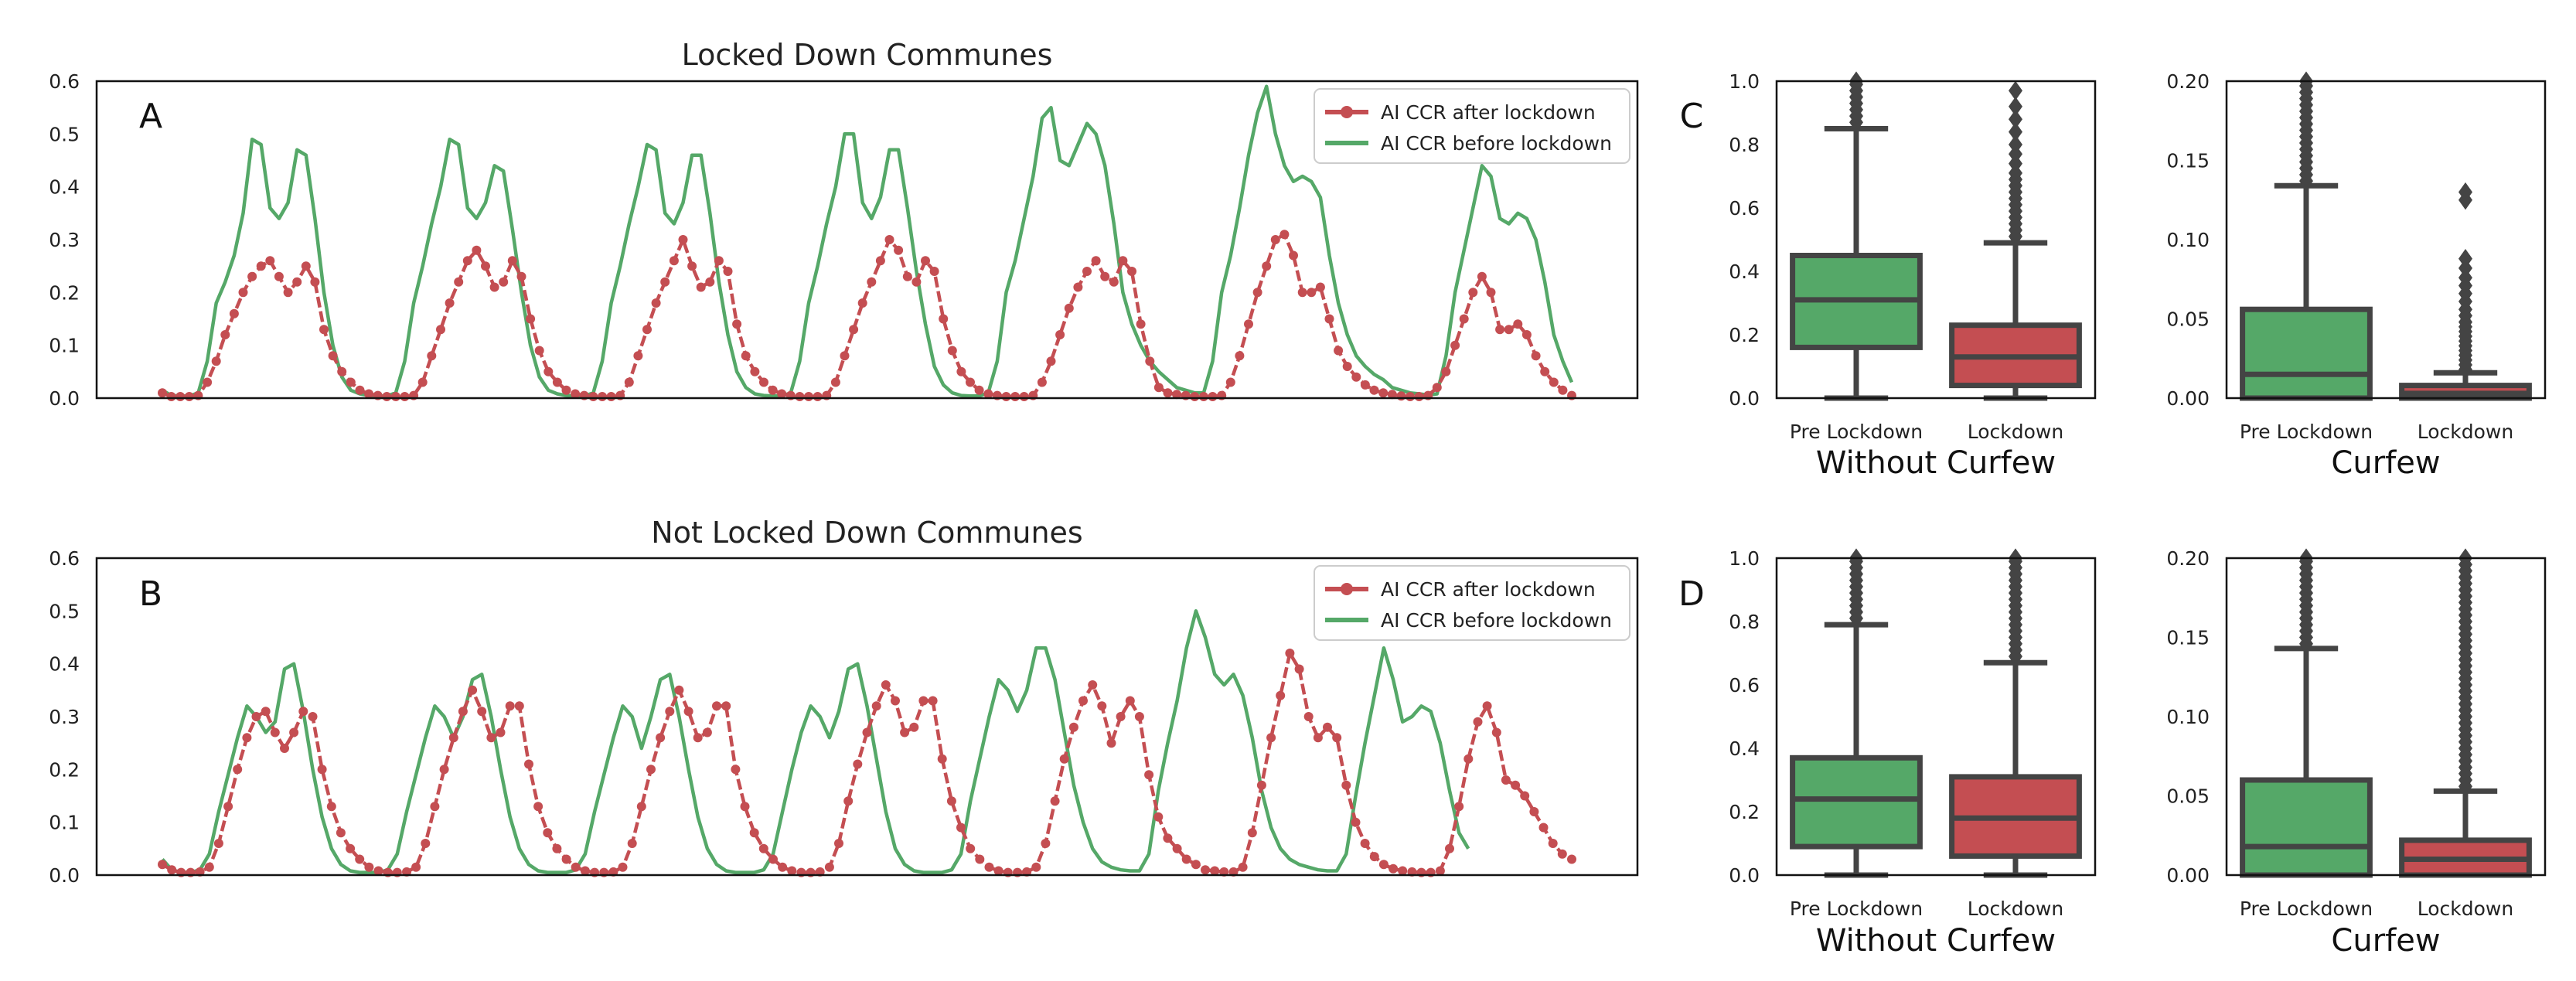 The height and width of the screenshot is (981, 2576). I want to click on iqr-box, so click(2306, 827).